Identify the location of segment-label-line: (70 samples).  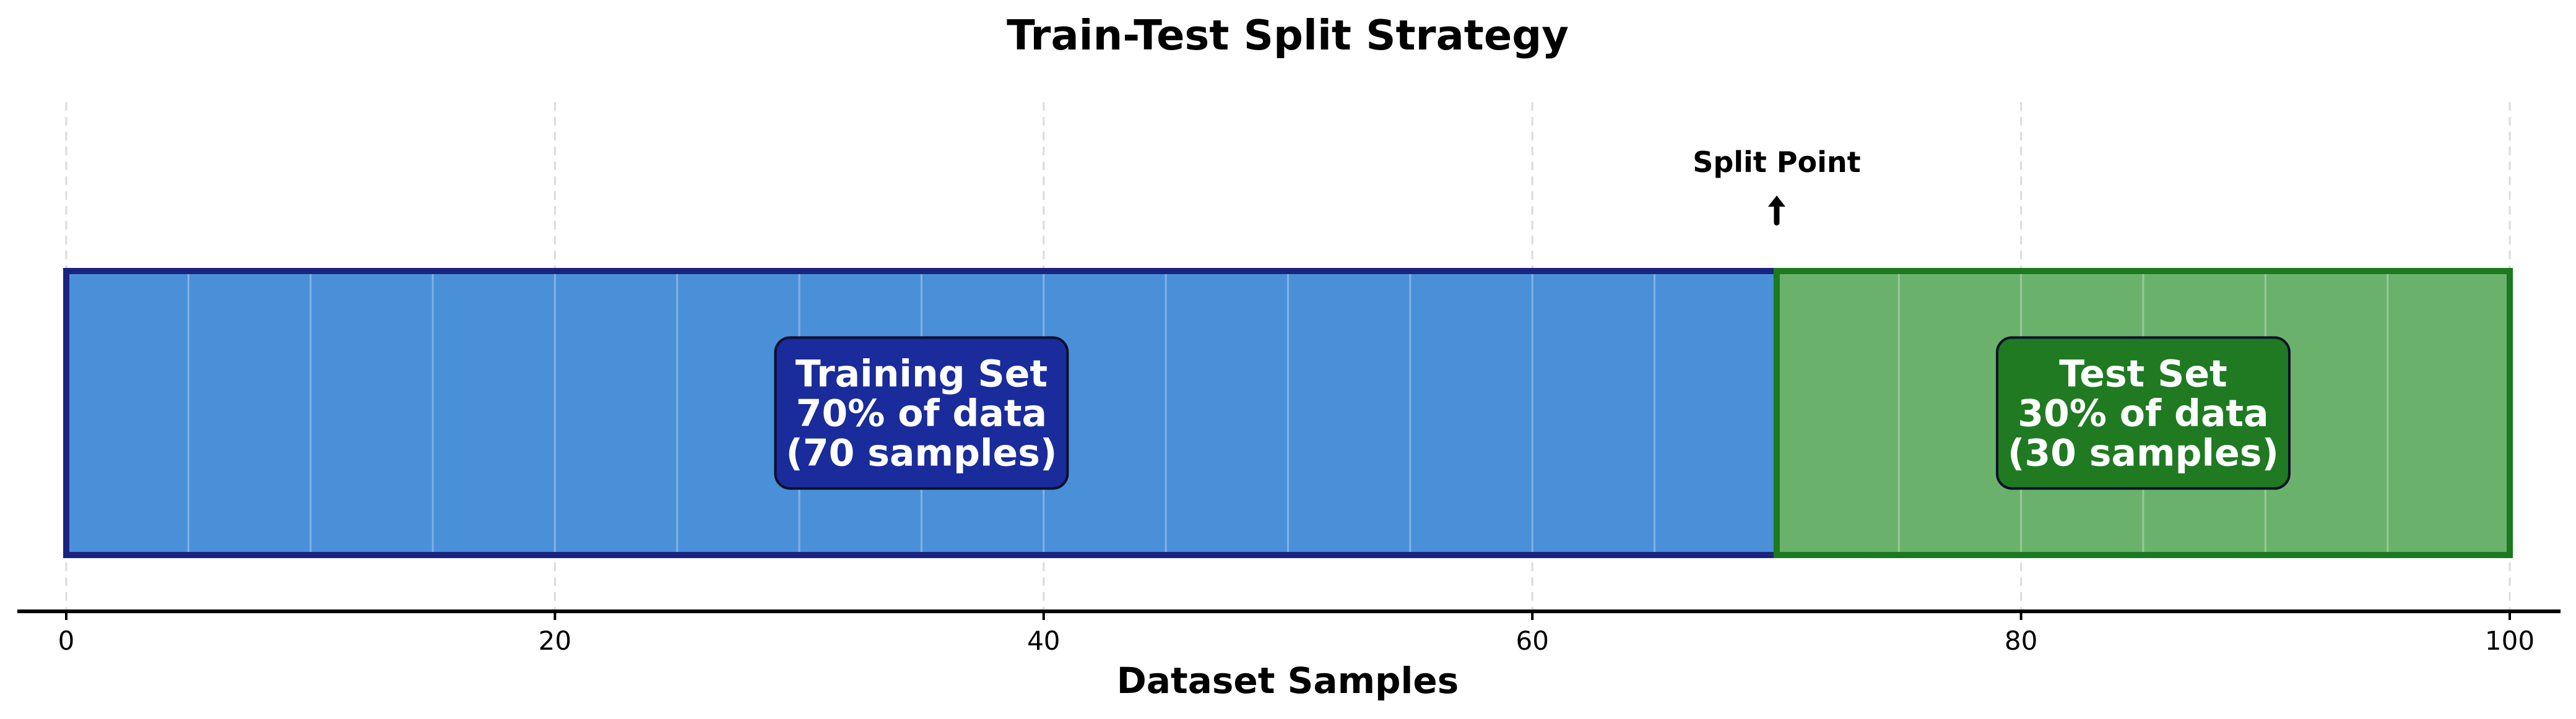
(921, 453).